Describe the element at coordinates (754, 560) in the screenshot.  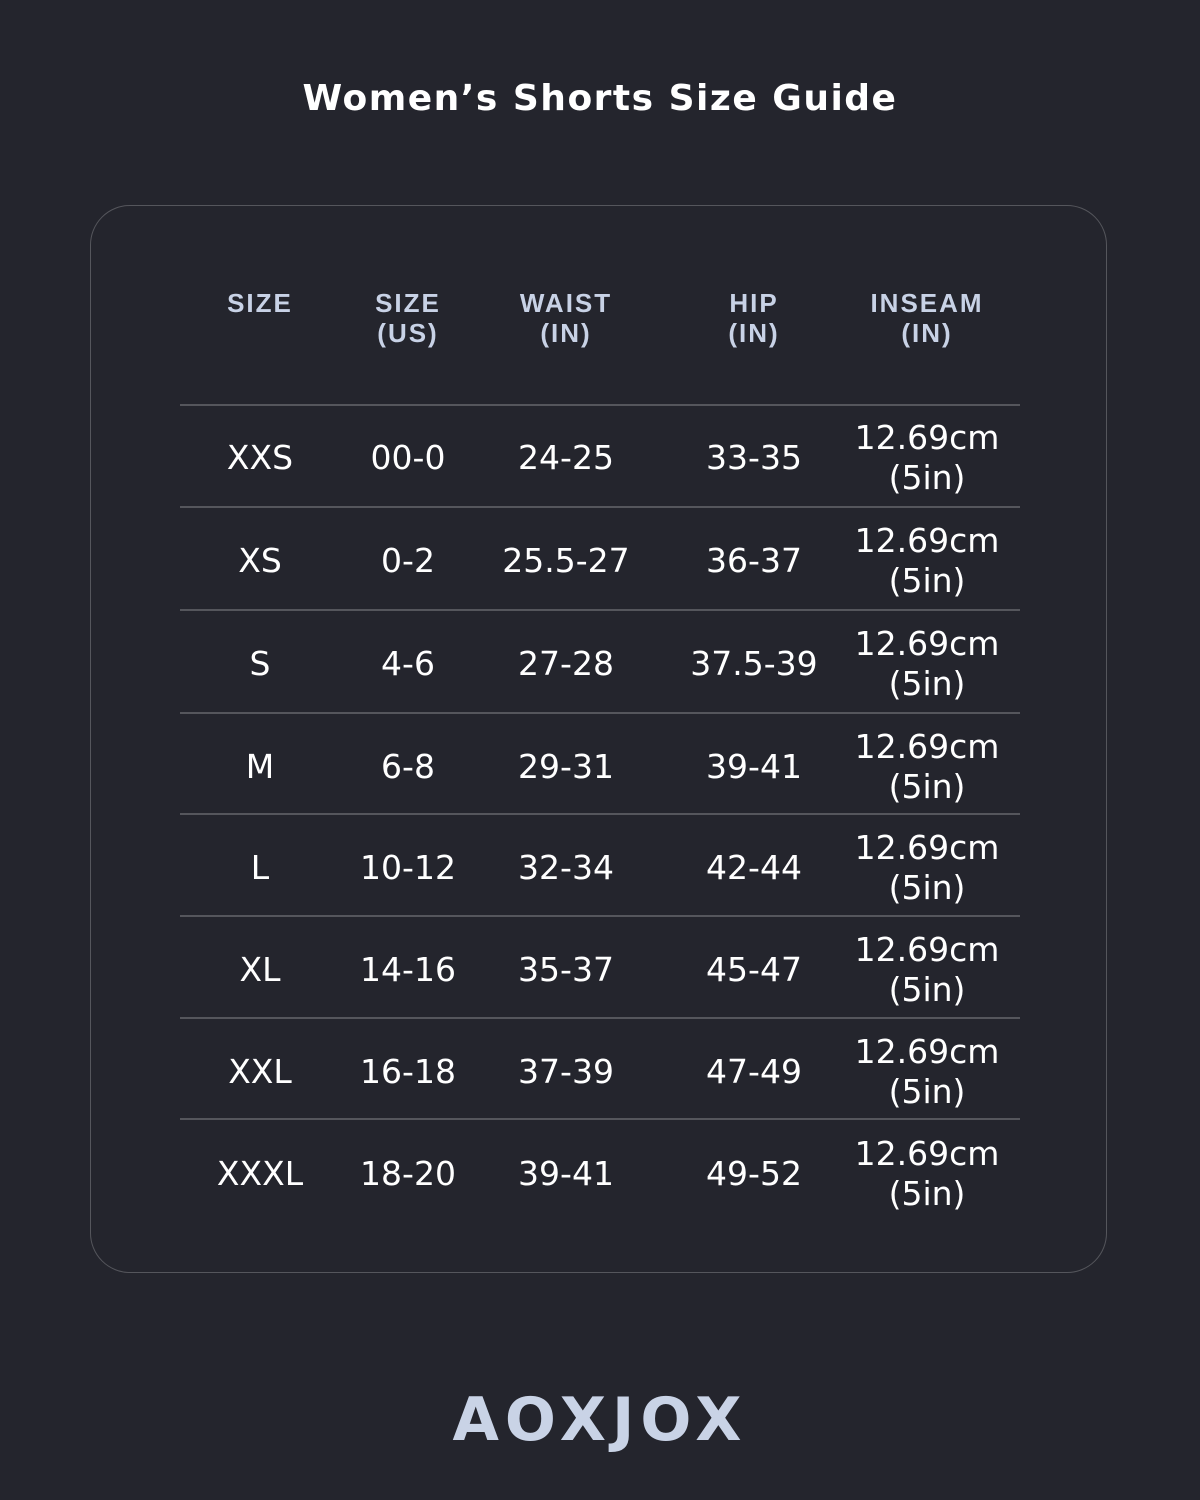
I see `cell-hip: 36-37` at that location.